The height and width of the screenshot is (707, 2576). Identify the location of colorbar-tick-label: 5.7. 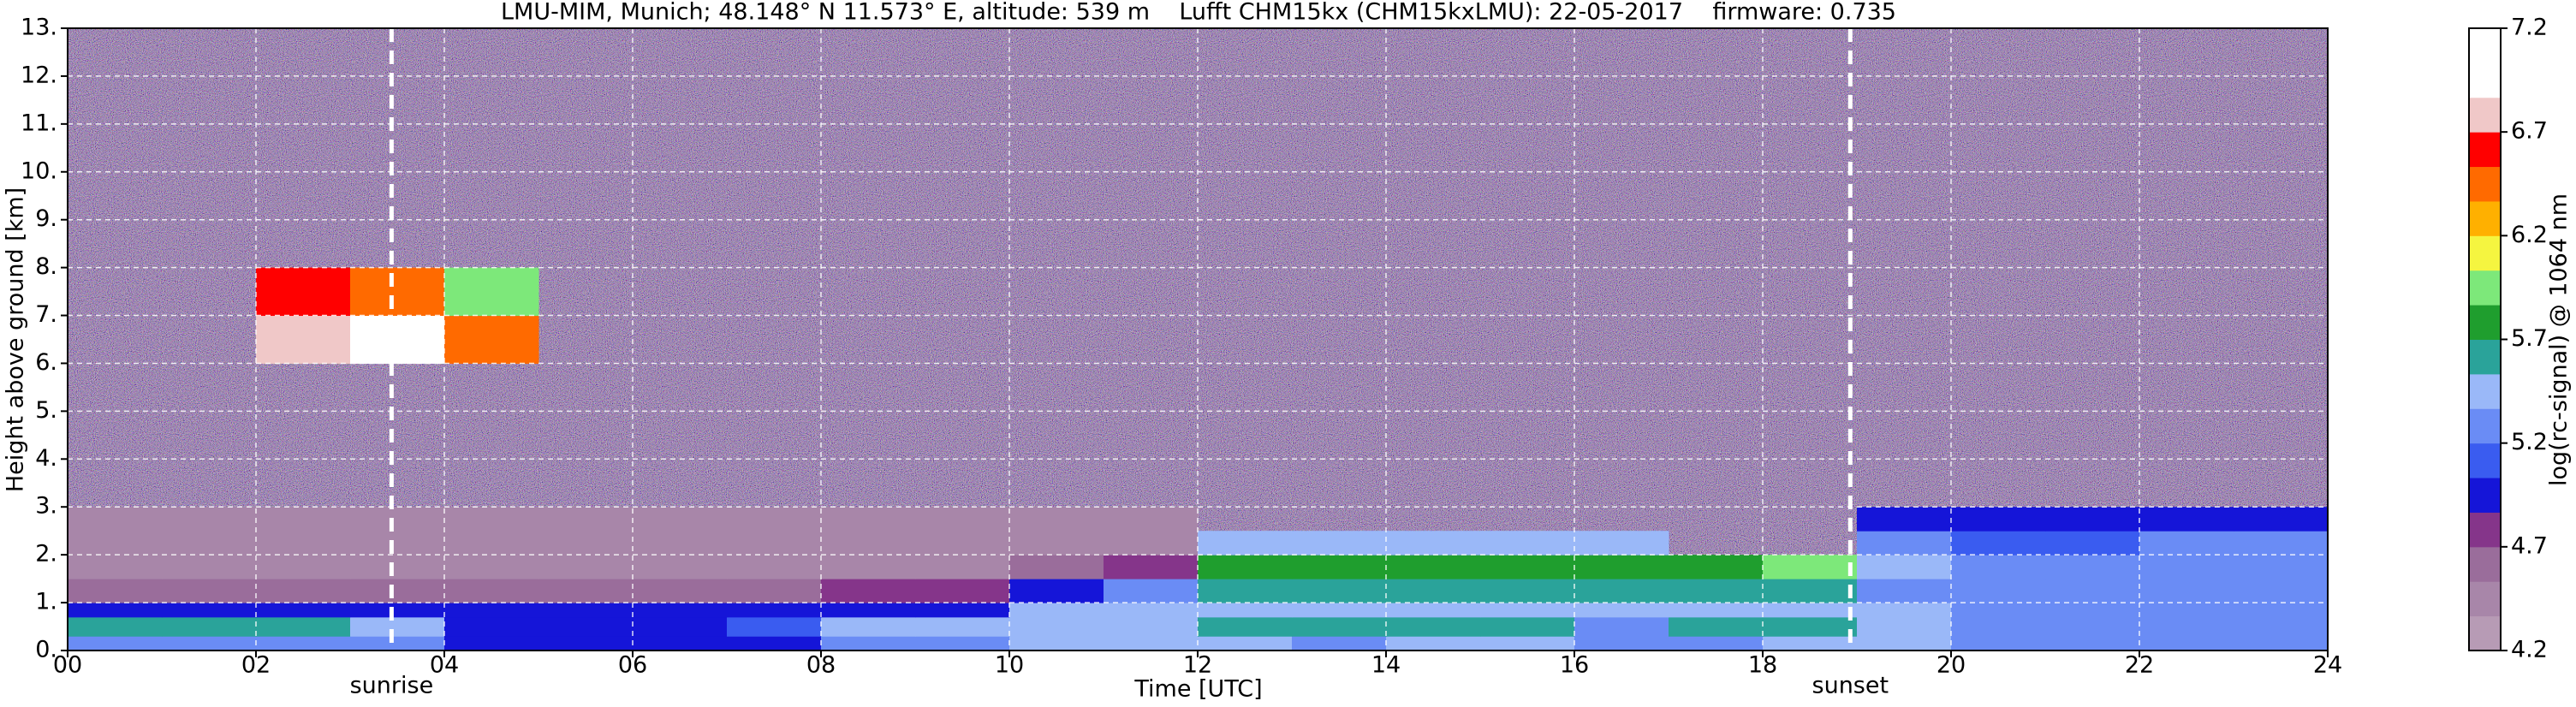
(2530, 338).